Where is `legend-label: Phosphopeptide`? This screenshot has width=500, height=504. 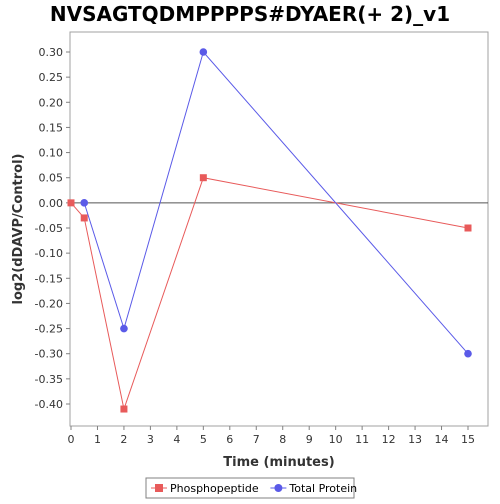 legend-label: Phosphopeptide is located at coordinates (214, 488).